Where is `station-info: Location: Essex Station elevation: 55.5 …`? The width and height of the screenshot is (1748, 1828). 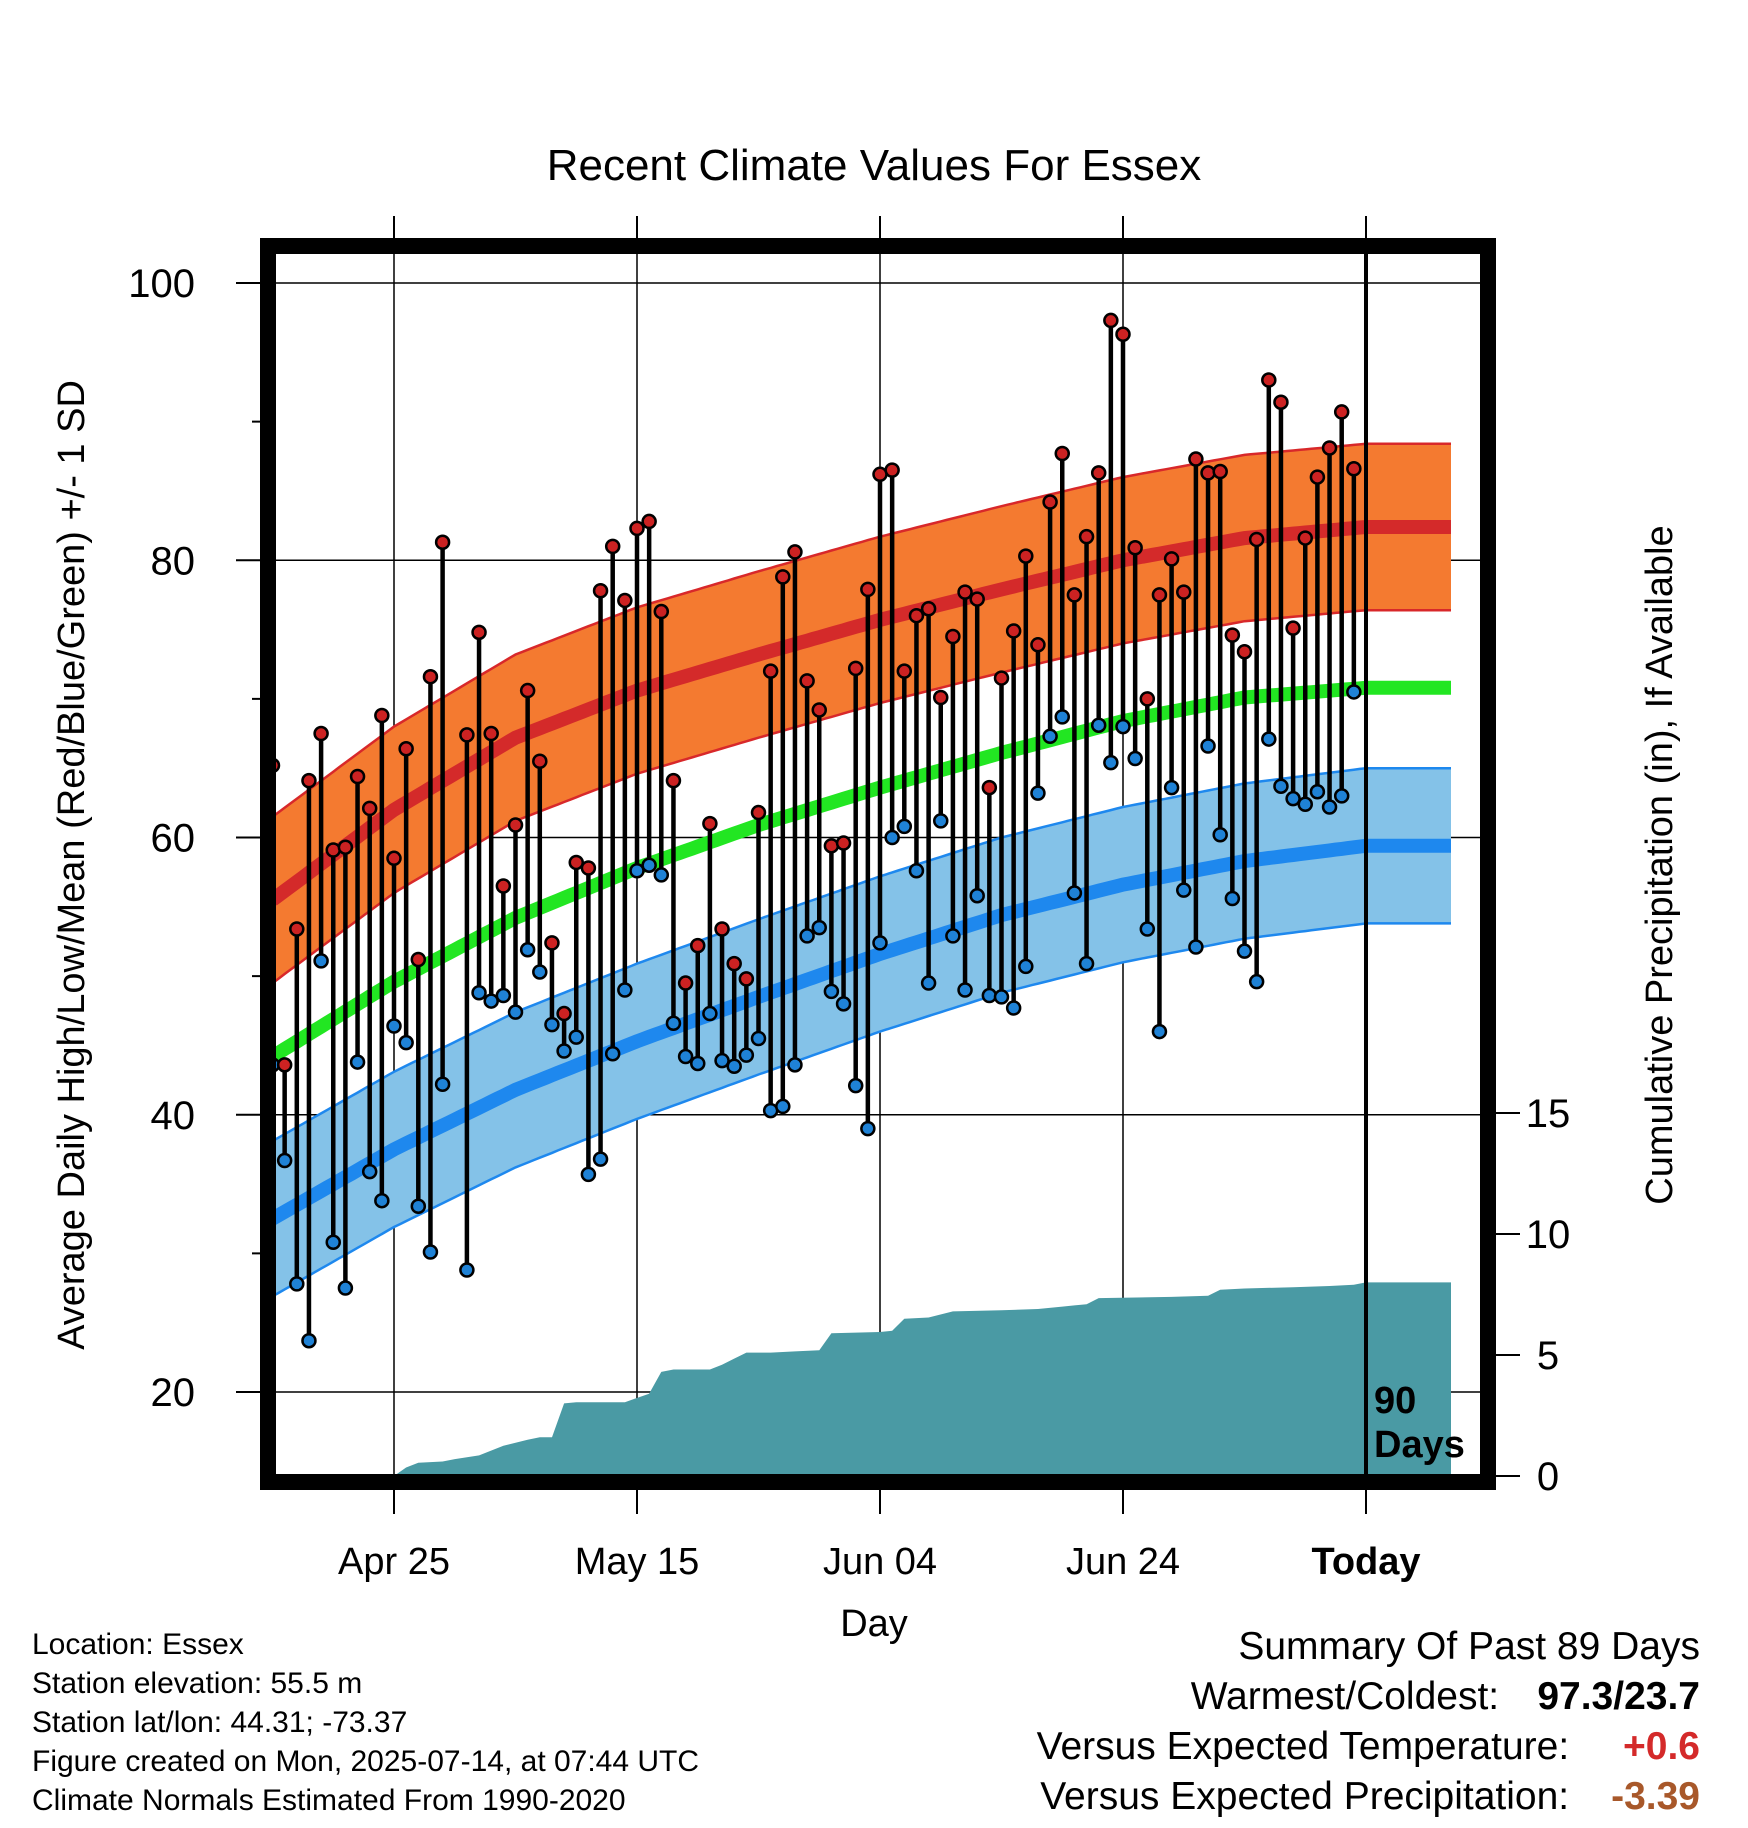 station-info: Location: Essex Station elevation: 55.5 … is located at coordinates (365, 1722).